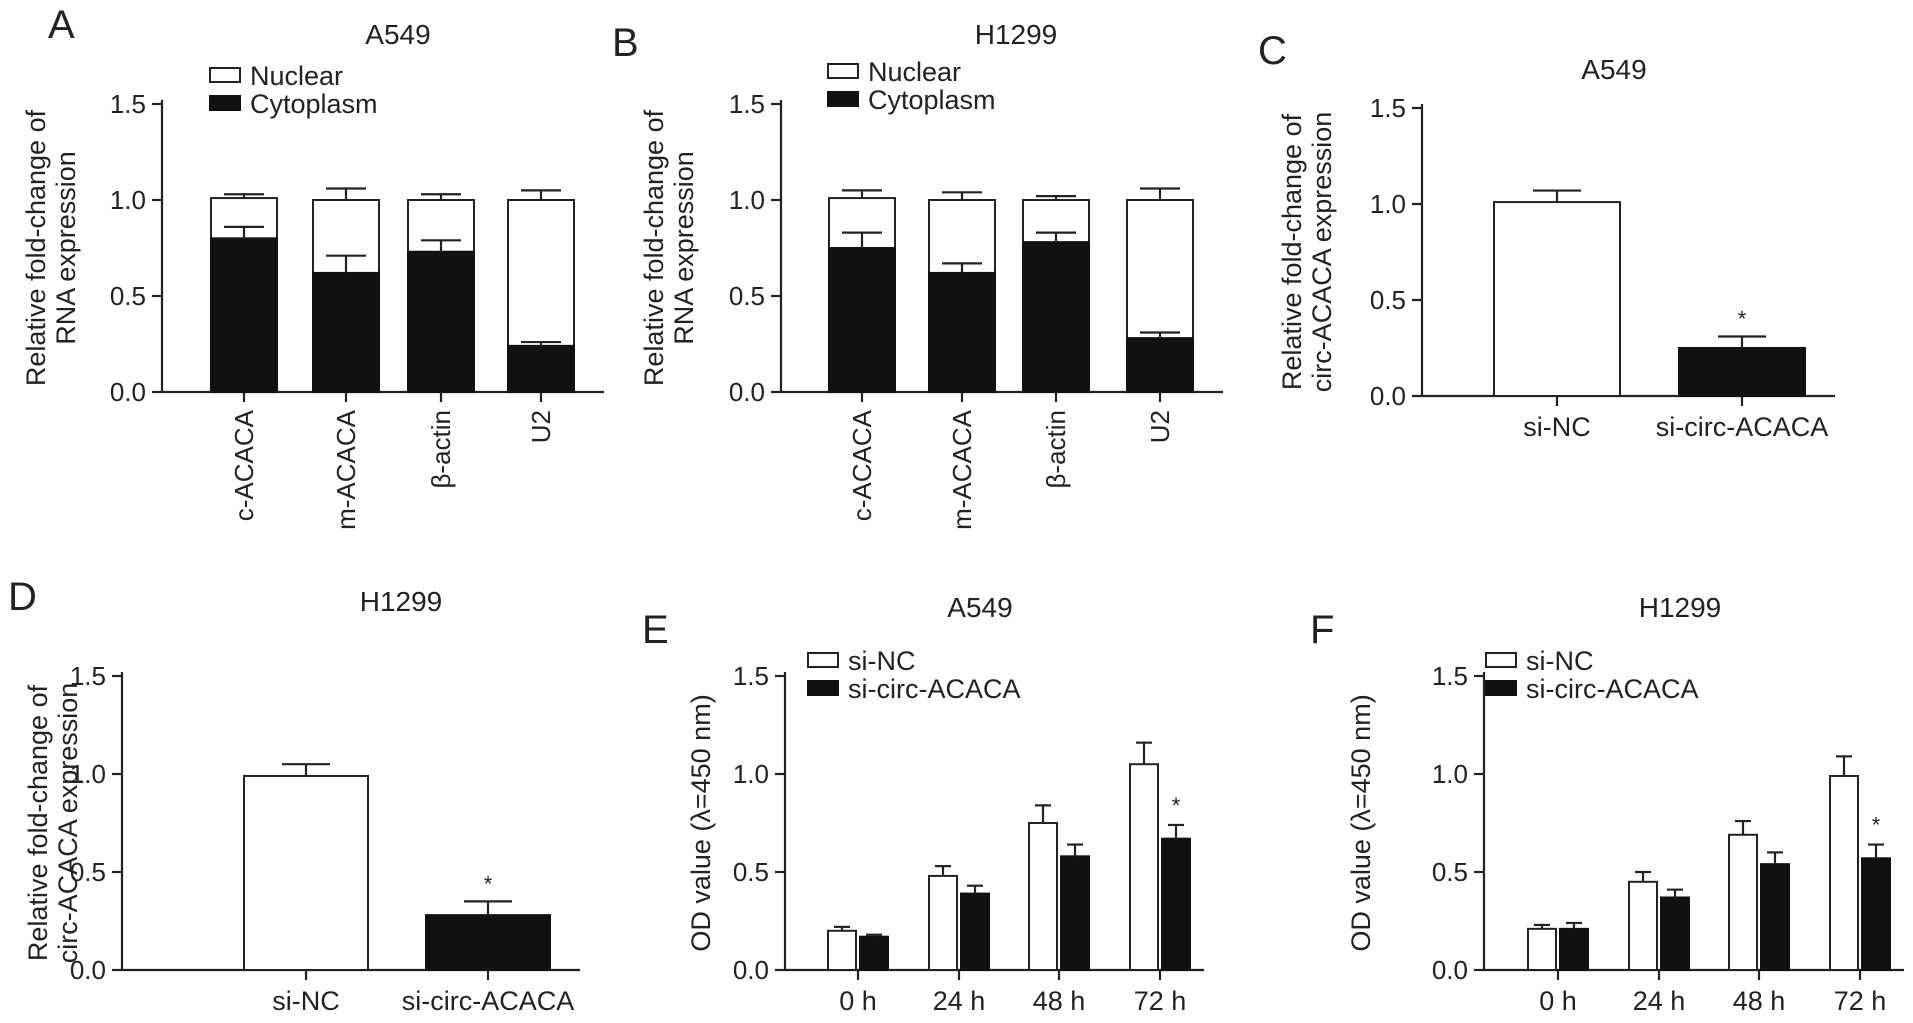 The width and height of the screenshot is (1913, 1023). Describe the element at coordinates (625, 43) in the screenshot. I see `panel-letter: B` at that location.